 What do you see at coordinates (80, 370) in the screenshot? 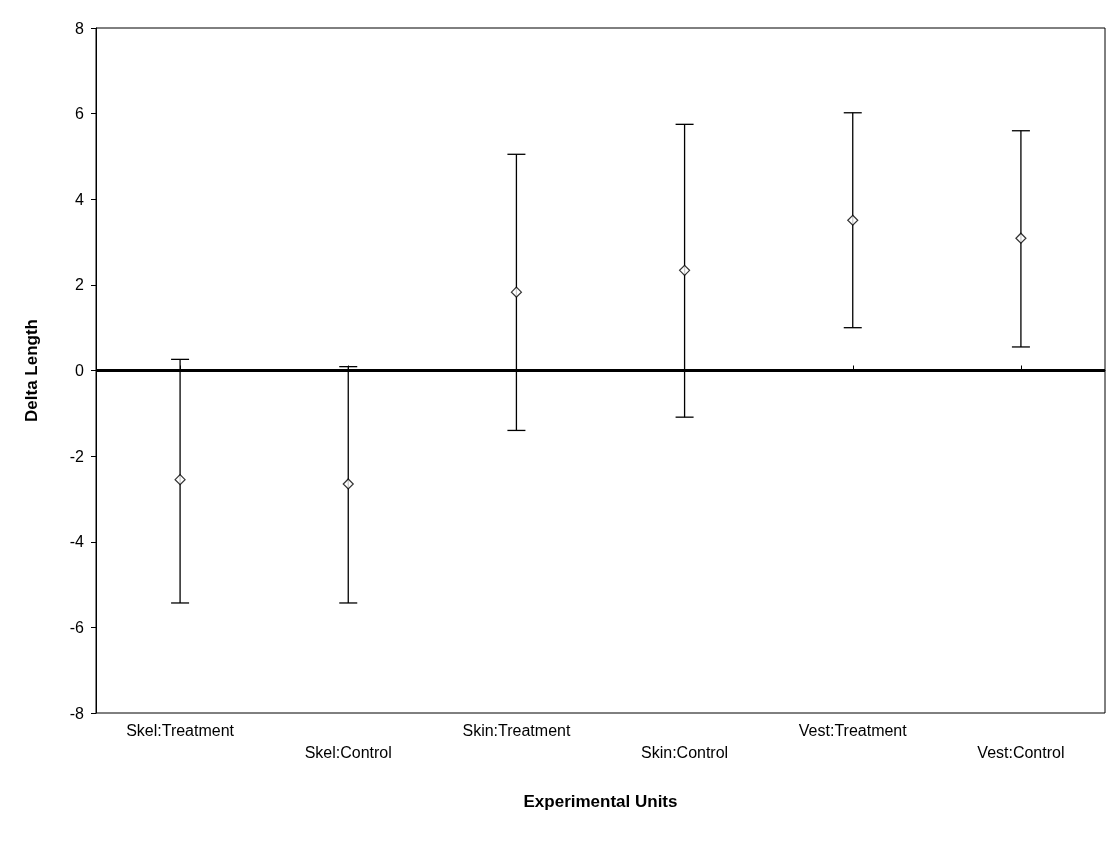
I see `y-tick-label: 0` at bounding box center [80, 370].